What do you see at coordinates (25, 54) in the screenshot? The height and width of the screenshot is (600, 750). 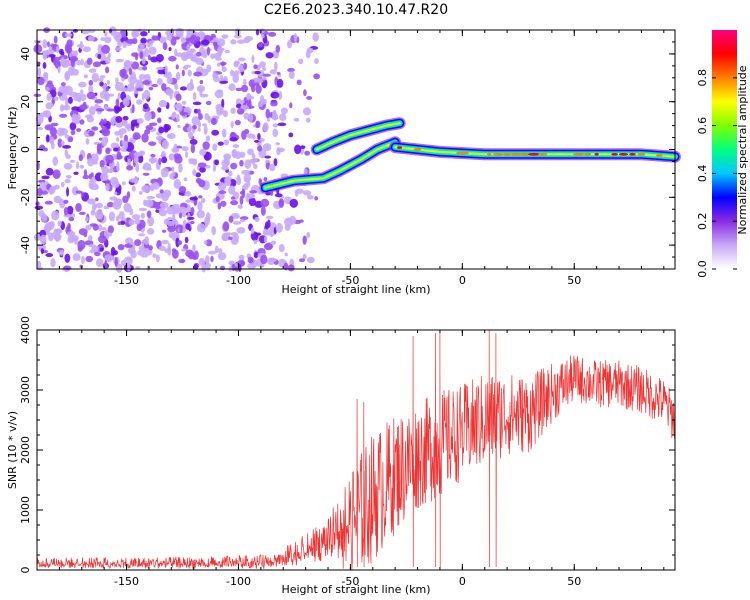 I see `y-tick-label: 40` at bounding box center [25, 54].